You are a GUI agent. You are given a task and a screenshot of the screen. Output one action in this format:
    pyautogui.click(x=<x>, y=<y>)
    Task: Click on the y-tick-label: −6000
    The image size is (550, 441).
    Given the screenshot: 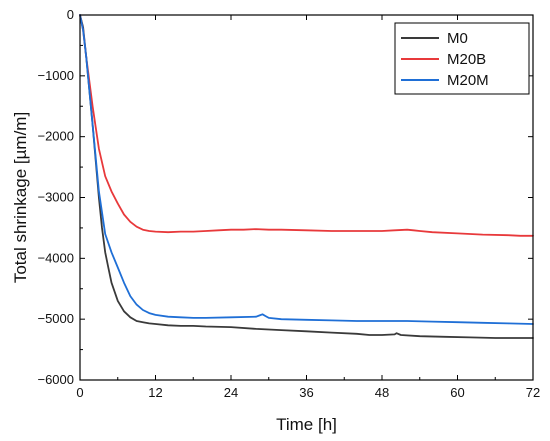 What is the action you would take?
    pyautogui.click(x=55, y=379)
    